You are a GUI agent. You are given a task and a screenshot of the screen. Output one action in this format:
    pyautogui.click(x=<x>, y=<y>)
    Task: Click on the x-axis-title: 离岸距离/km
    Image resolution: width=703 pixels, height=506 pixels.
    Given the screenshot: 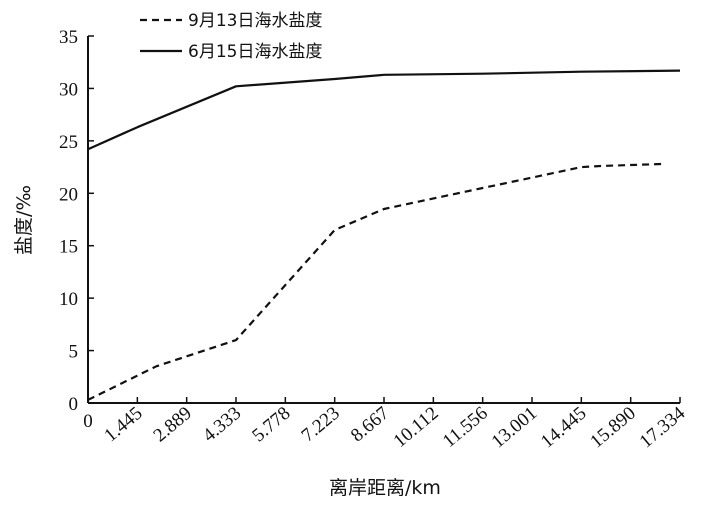 What is the action you would take?
    pyautogui.click(x=385, y=488)
    